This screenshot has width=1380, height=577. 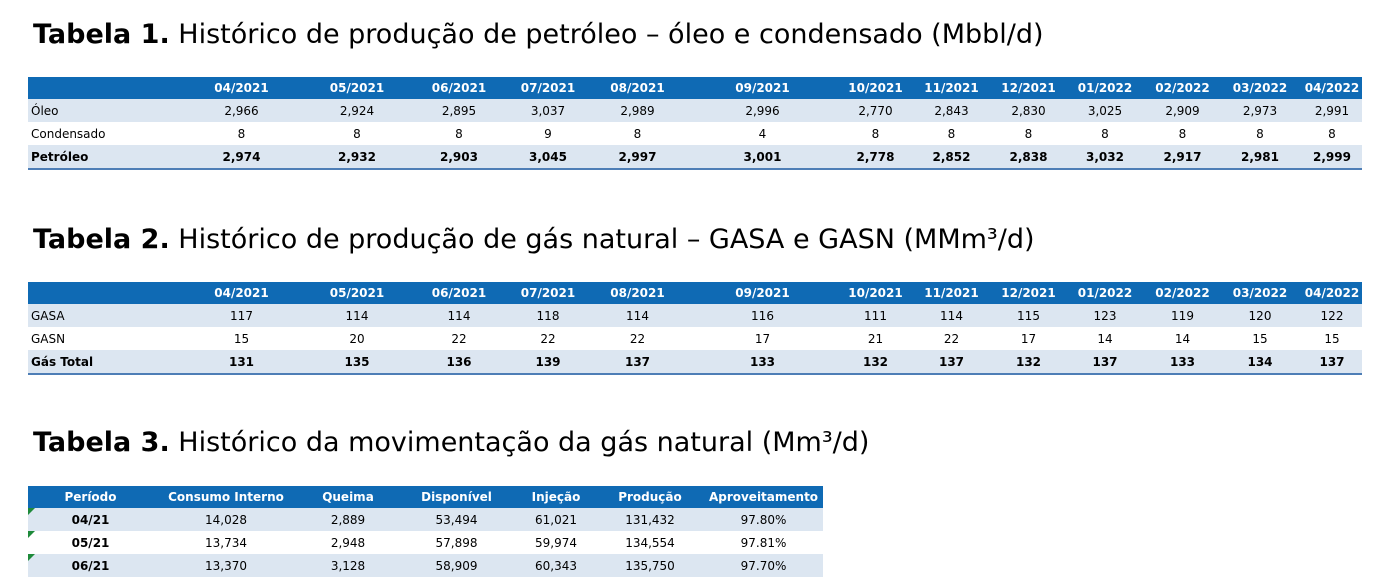 I want to click on table-cell: 135,750, so click(x=650, y=565).